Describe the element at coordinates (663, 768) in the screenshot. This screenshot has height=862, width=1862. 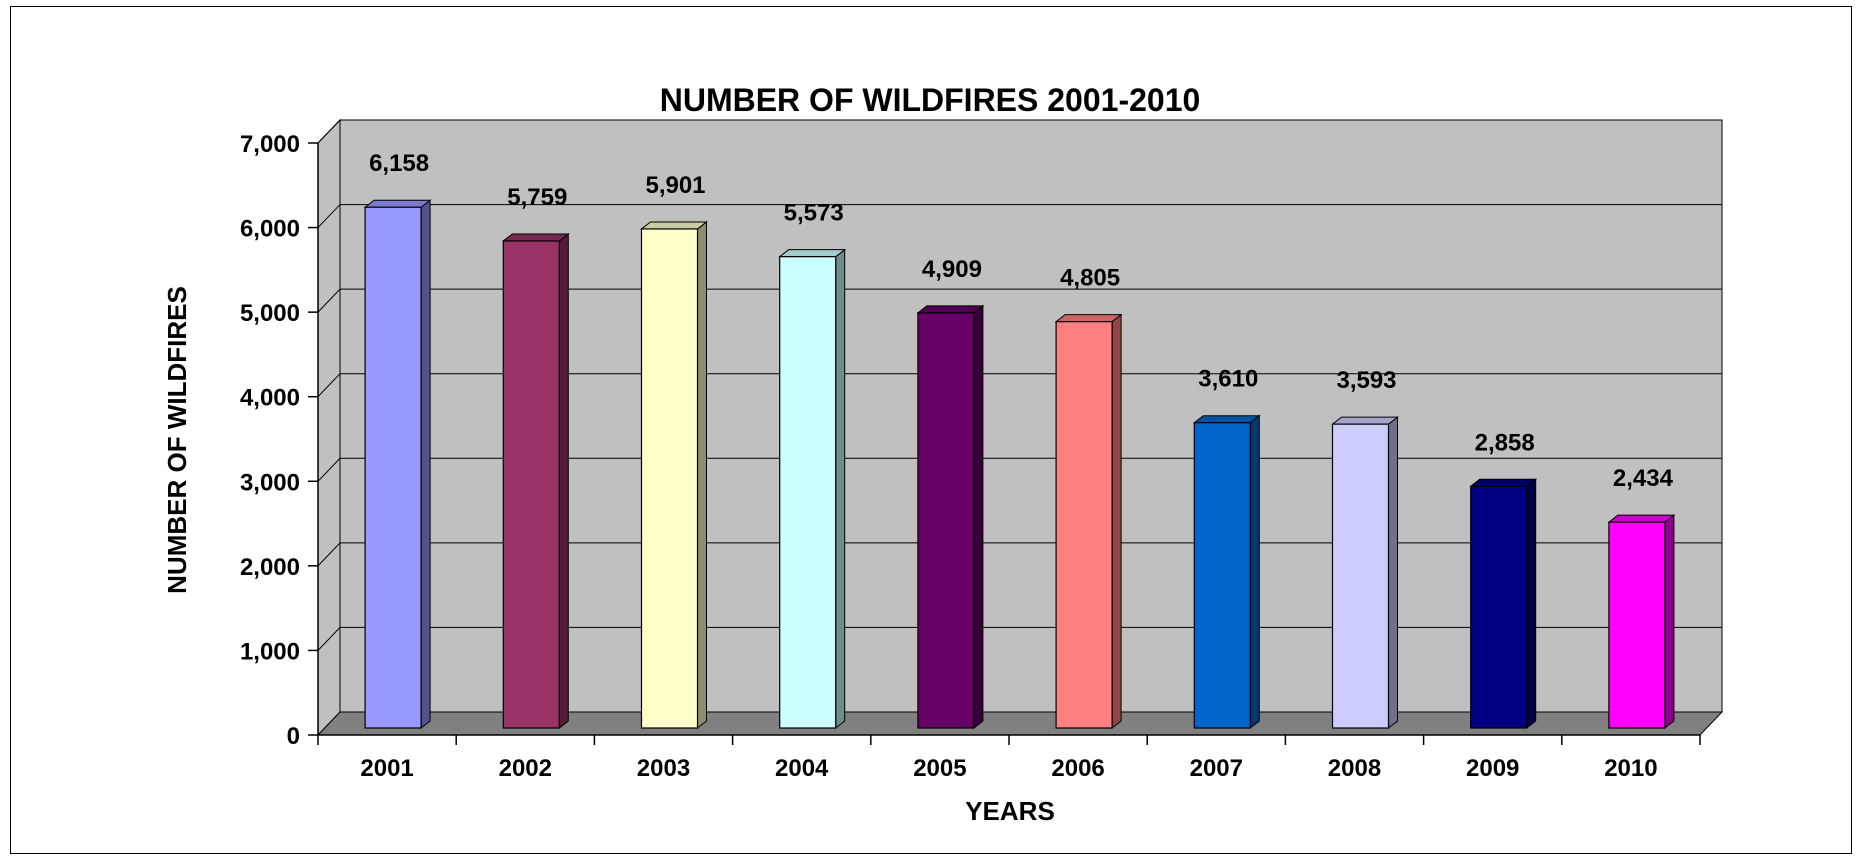
I see `x-tick-label-2003: 2003` at that location.